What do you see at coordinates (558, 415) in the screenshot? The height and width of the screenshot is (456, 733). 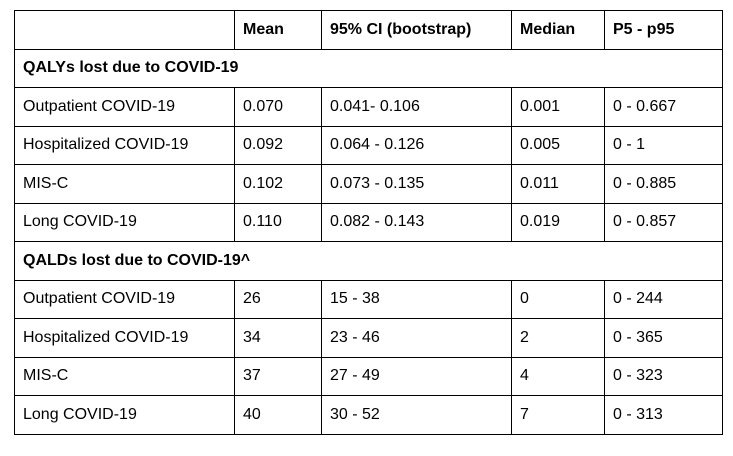 I see `median-cell: 7` at bounding box center [558, 415].